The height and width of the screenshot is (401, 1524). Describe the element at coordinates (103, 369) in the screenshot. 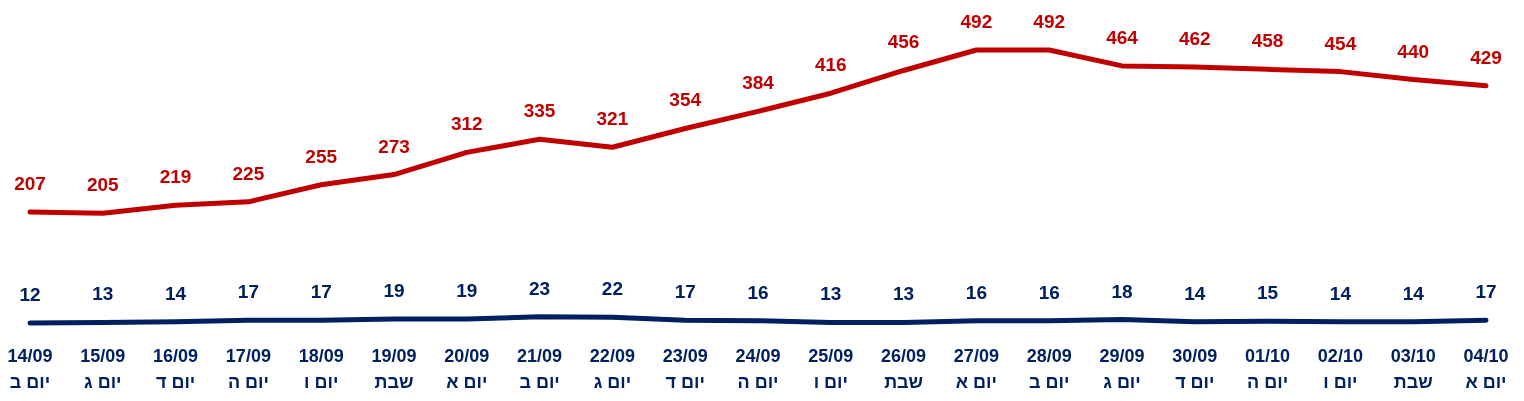

I see `x-tick-label: 15/09 יום ג` at that location.